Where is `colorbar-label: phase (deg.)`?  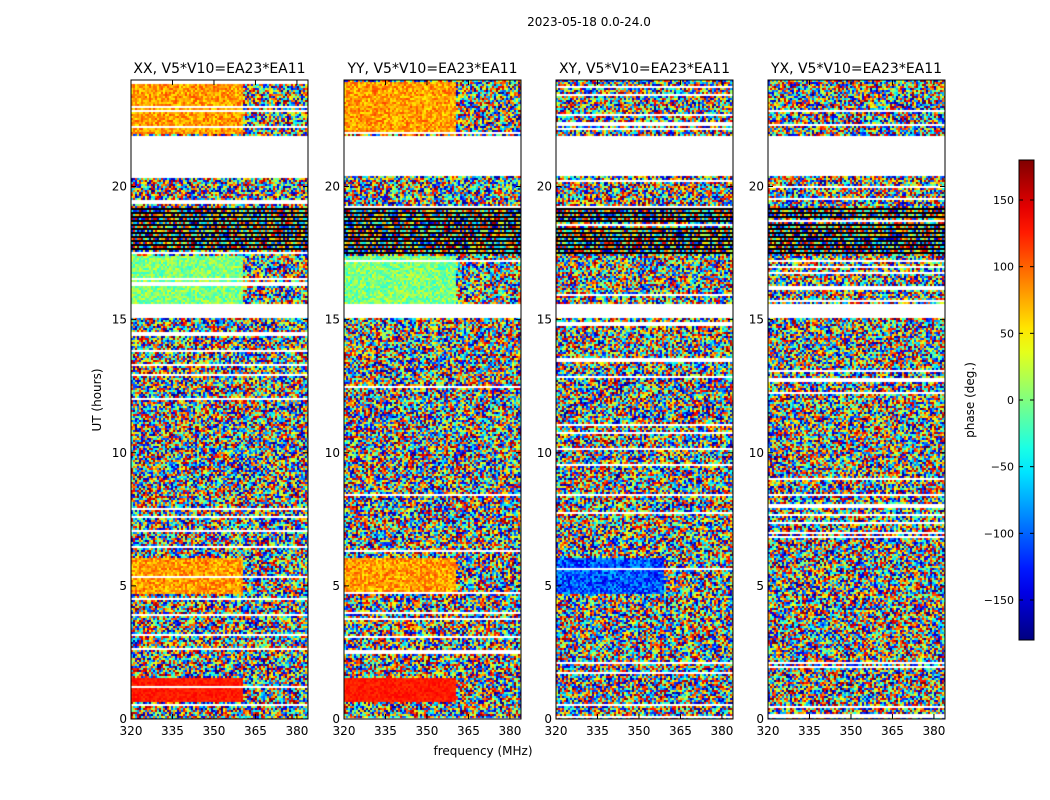
colorbar-label: phase (deg.) is located at coordinates (970, 400).